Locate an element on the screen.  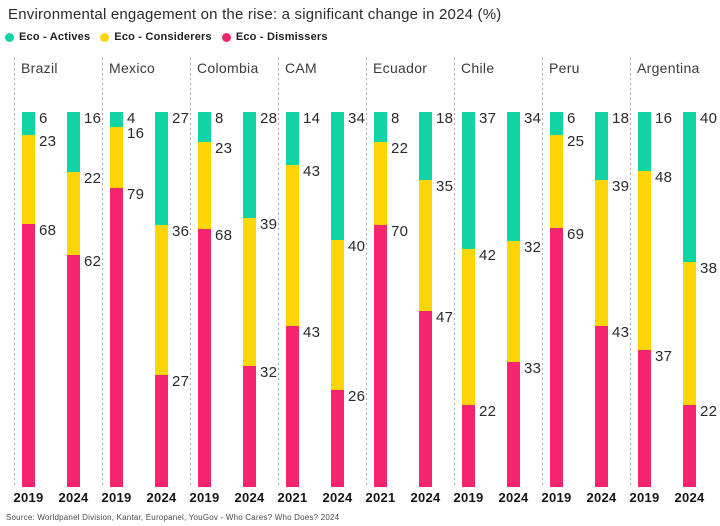
legend-label: Eco - Dismissers is located at coordinates (281, 37).